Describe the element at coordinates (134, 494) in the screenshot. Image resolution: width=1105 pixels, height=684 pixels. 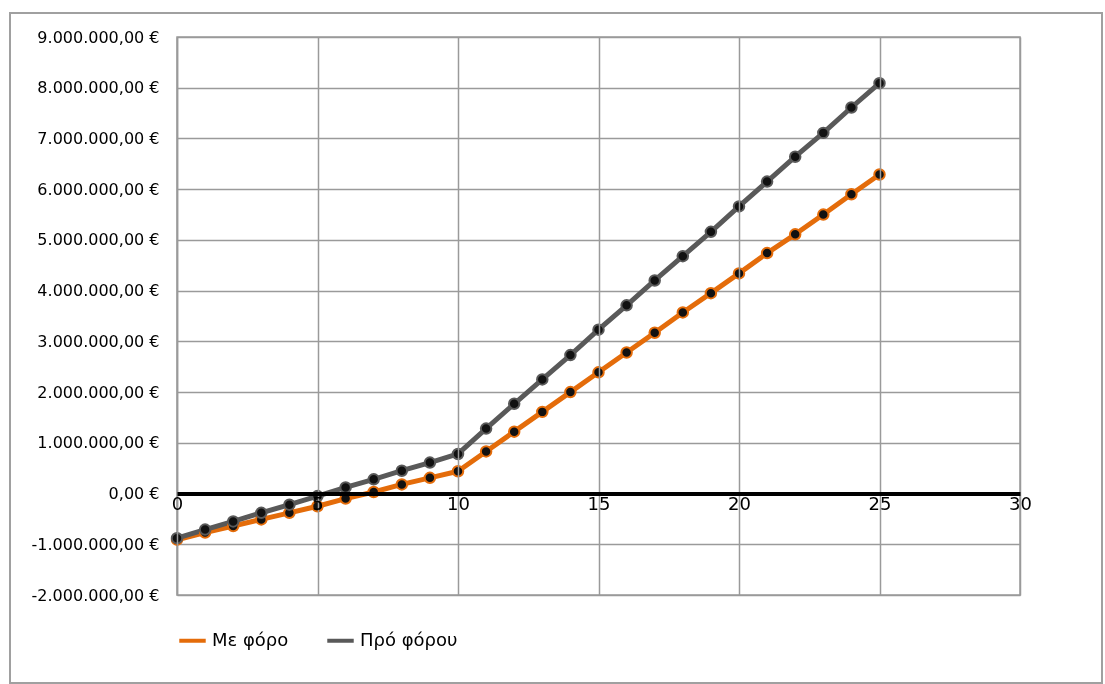
I see `y-tick-label: 0,00 €` at that location.